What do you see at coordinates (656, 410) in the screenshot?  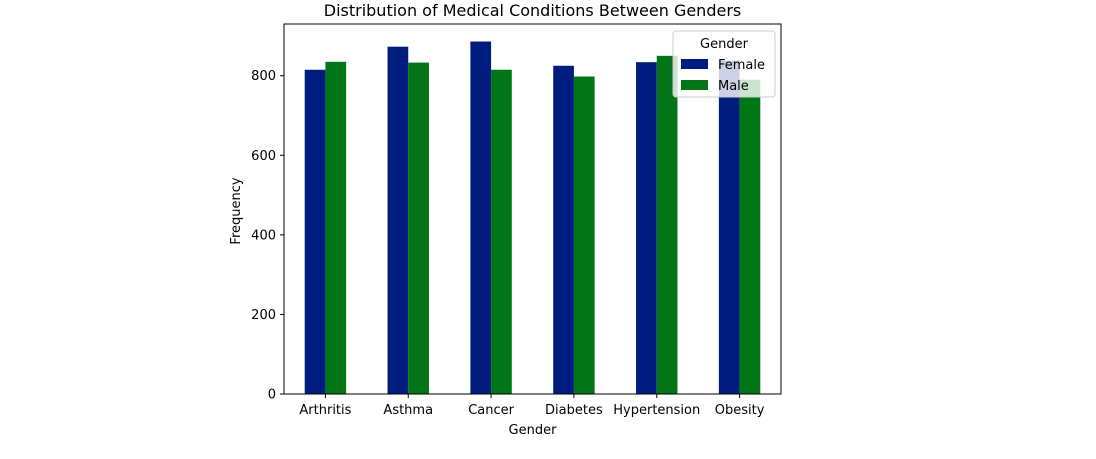 I see `x-tick-label: Hypertension` at bounding box center [656, 410].